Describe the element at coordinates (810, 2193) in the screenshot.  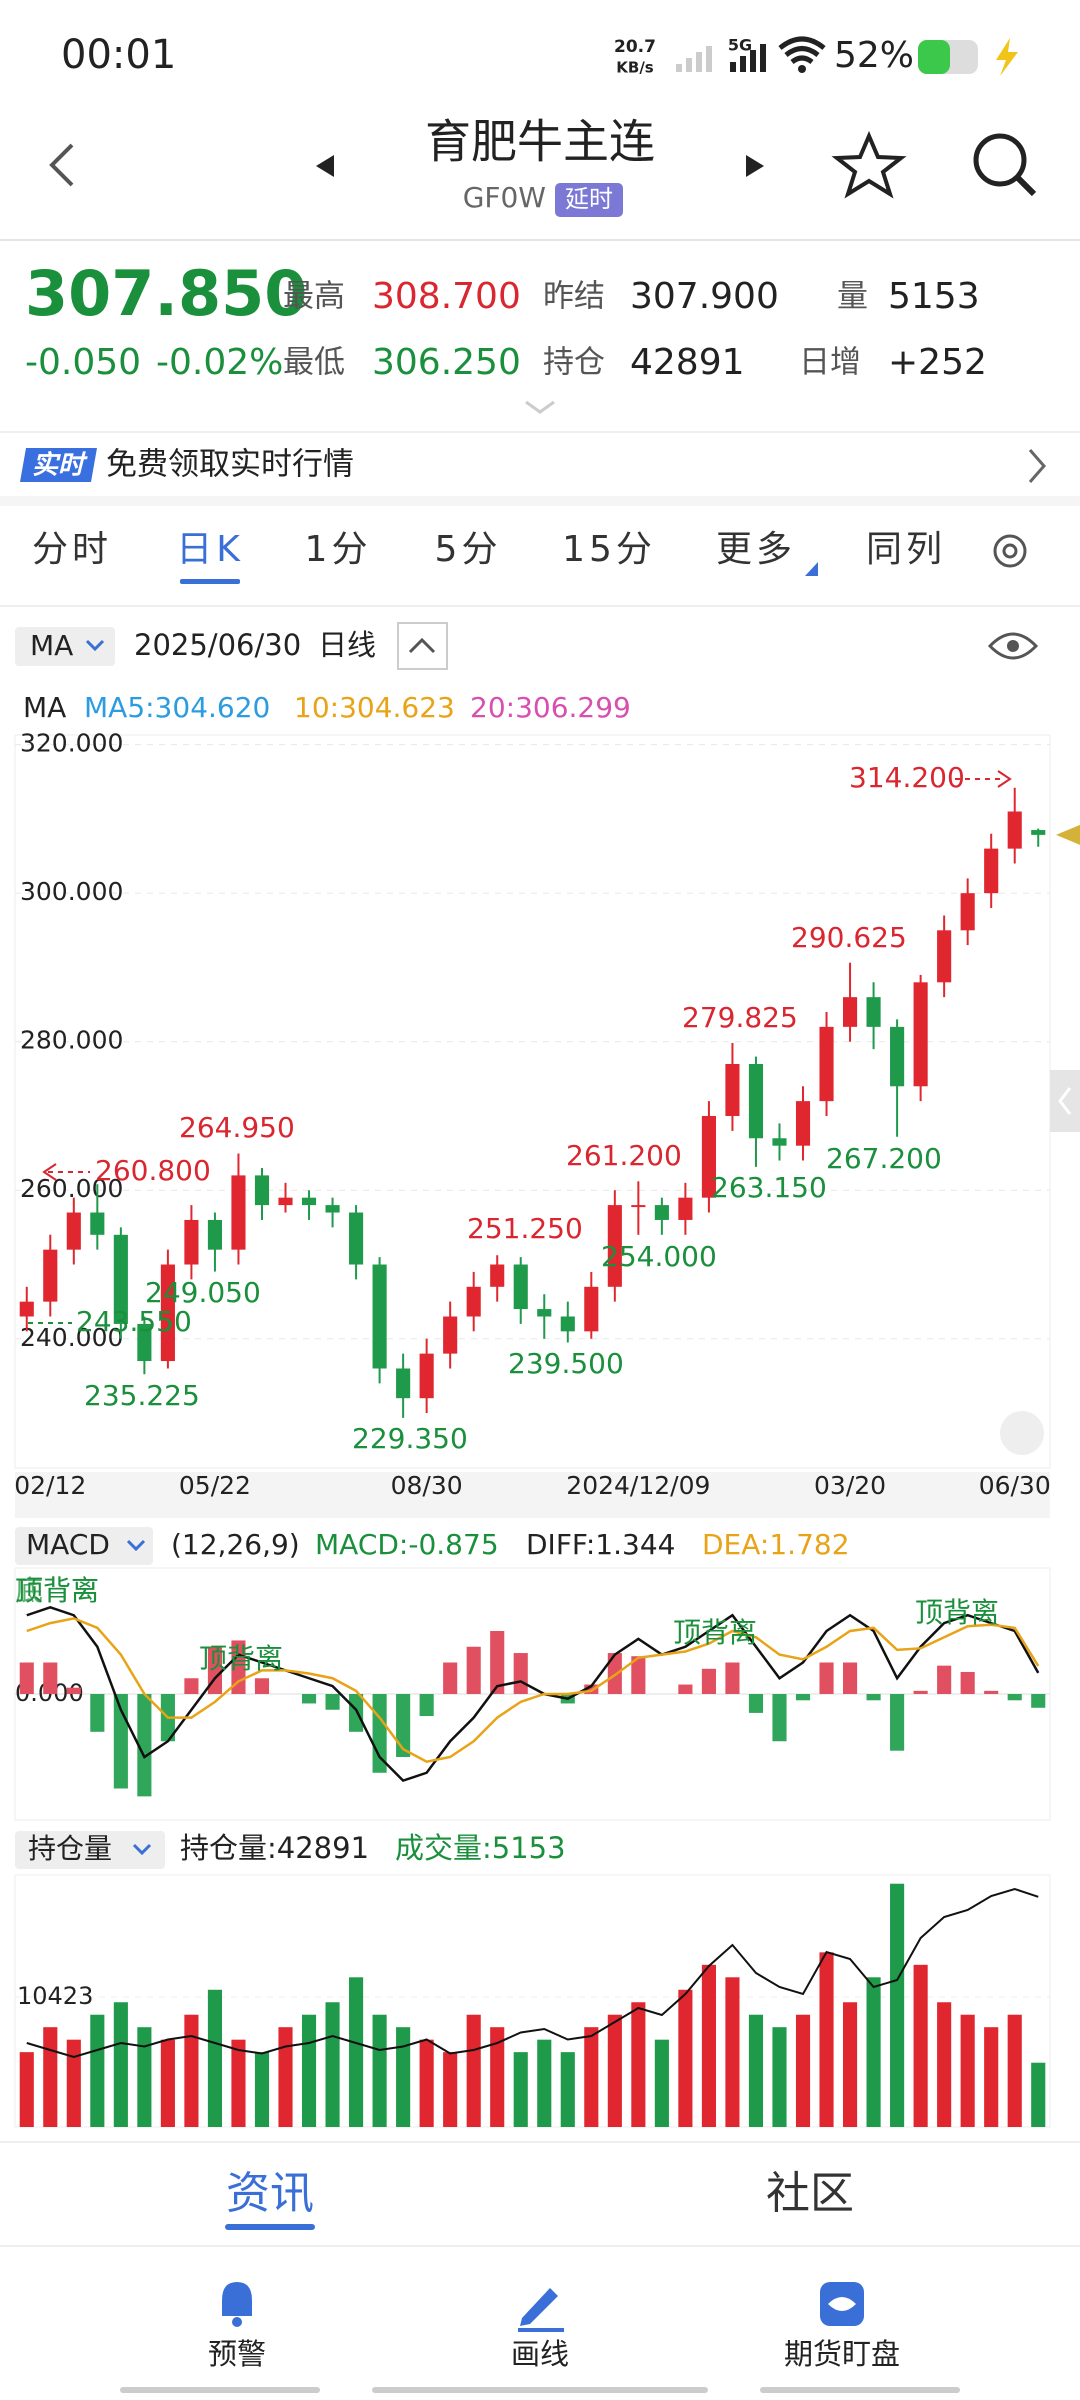
I see `bottom-tab: 社区` at that location.